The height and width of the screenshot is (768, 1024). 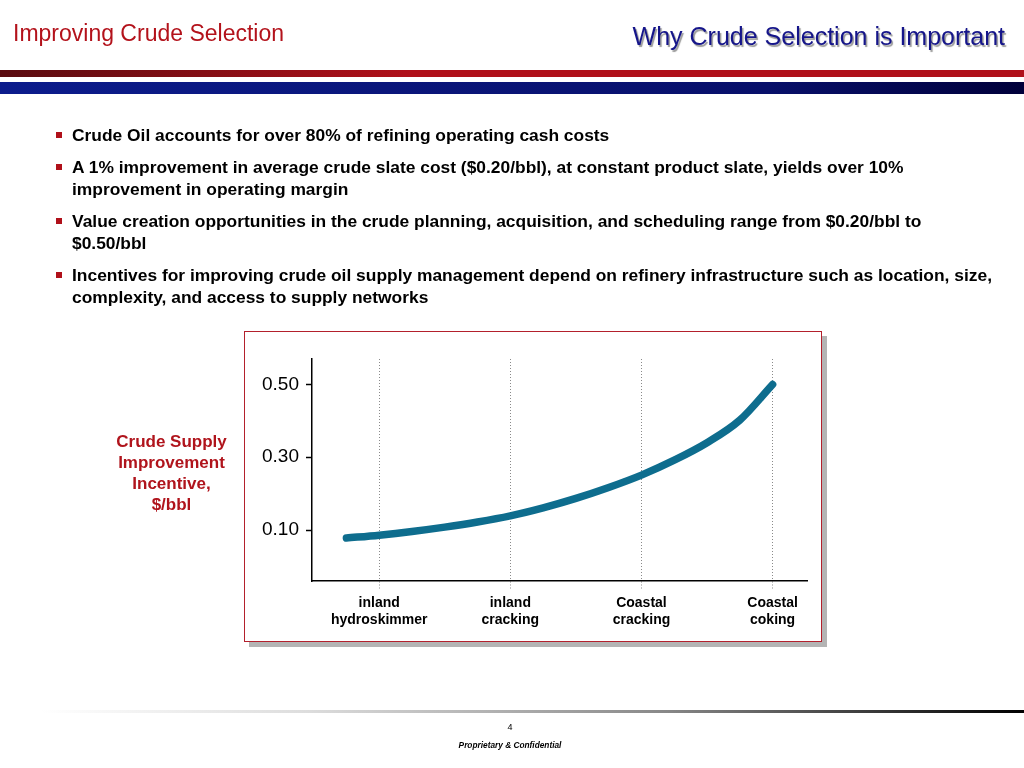 I want to click on text: Incentives for improving crude oil supply management depend on refinery infrastructure such as location, size, complexity, and access to supply networks, so click(x=532, y=286).